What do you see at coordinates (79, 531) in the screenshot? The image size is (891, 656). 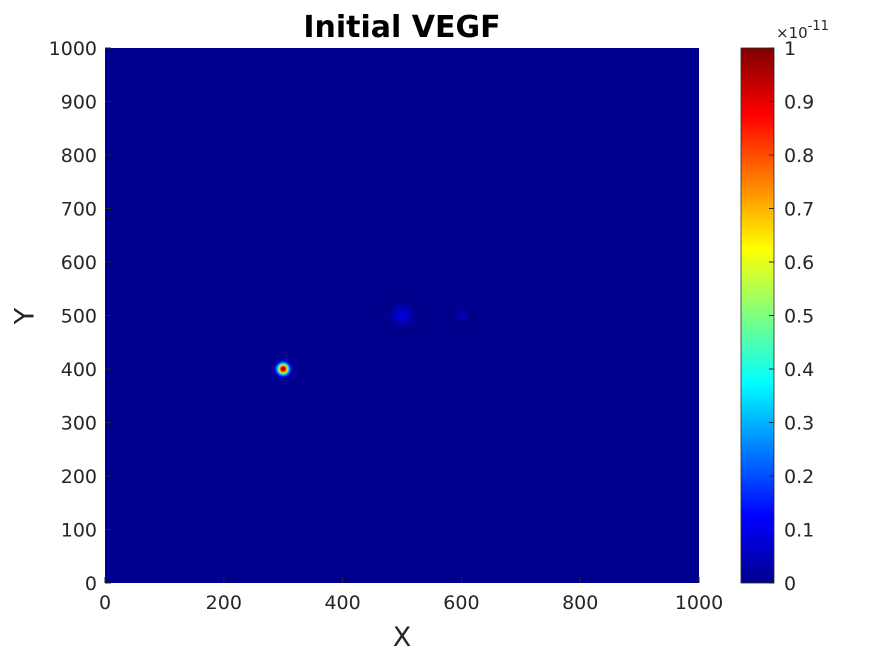 I see `y-tick-label: 100` at bounding box center [79, 531].